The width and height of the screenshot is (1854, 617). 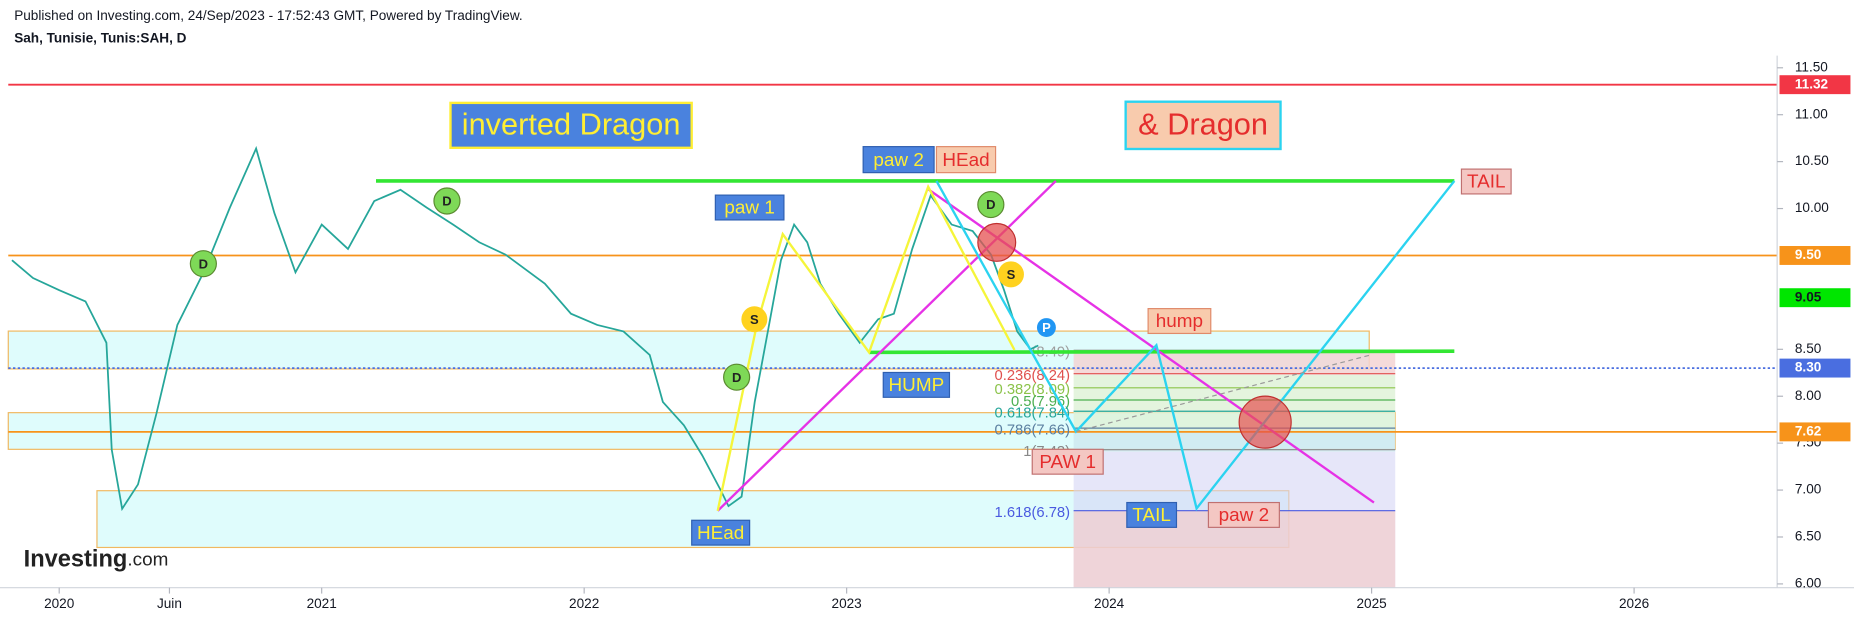 I want to click on y-tick-label: 11.00, so click(x=1811, y=113).